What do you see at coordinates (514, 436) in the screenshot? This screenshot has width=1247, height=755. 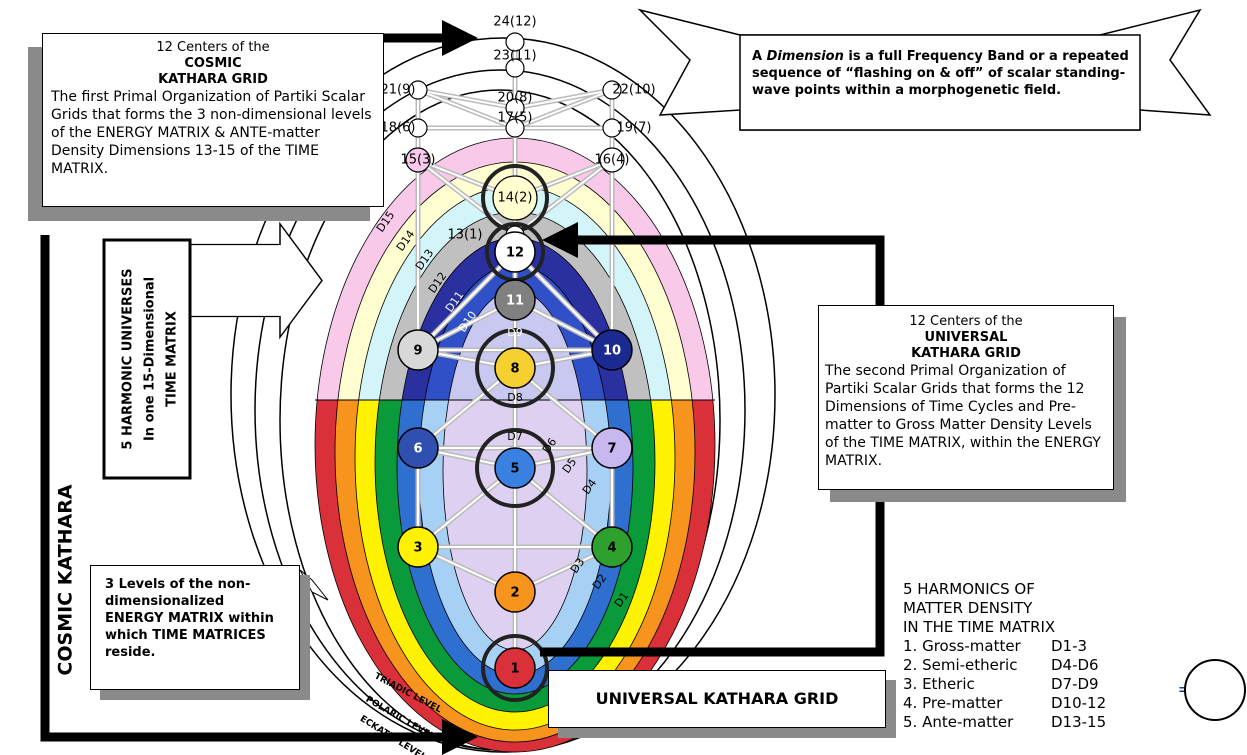 I see `dimension-label: D7` at bounding box center [514, 436].